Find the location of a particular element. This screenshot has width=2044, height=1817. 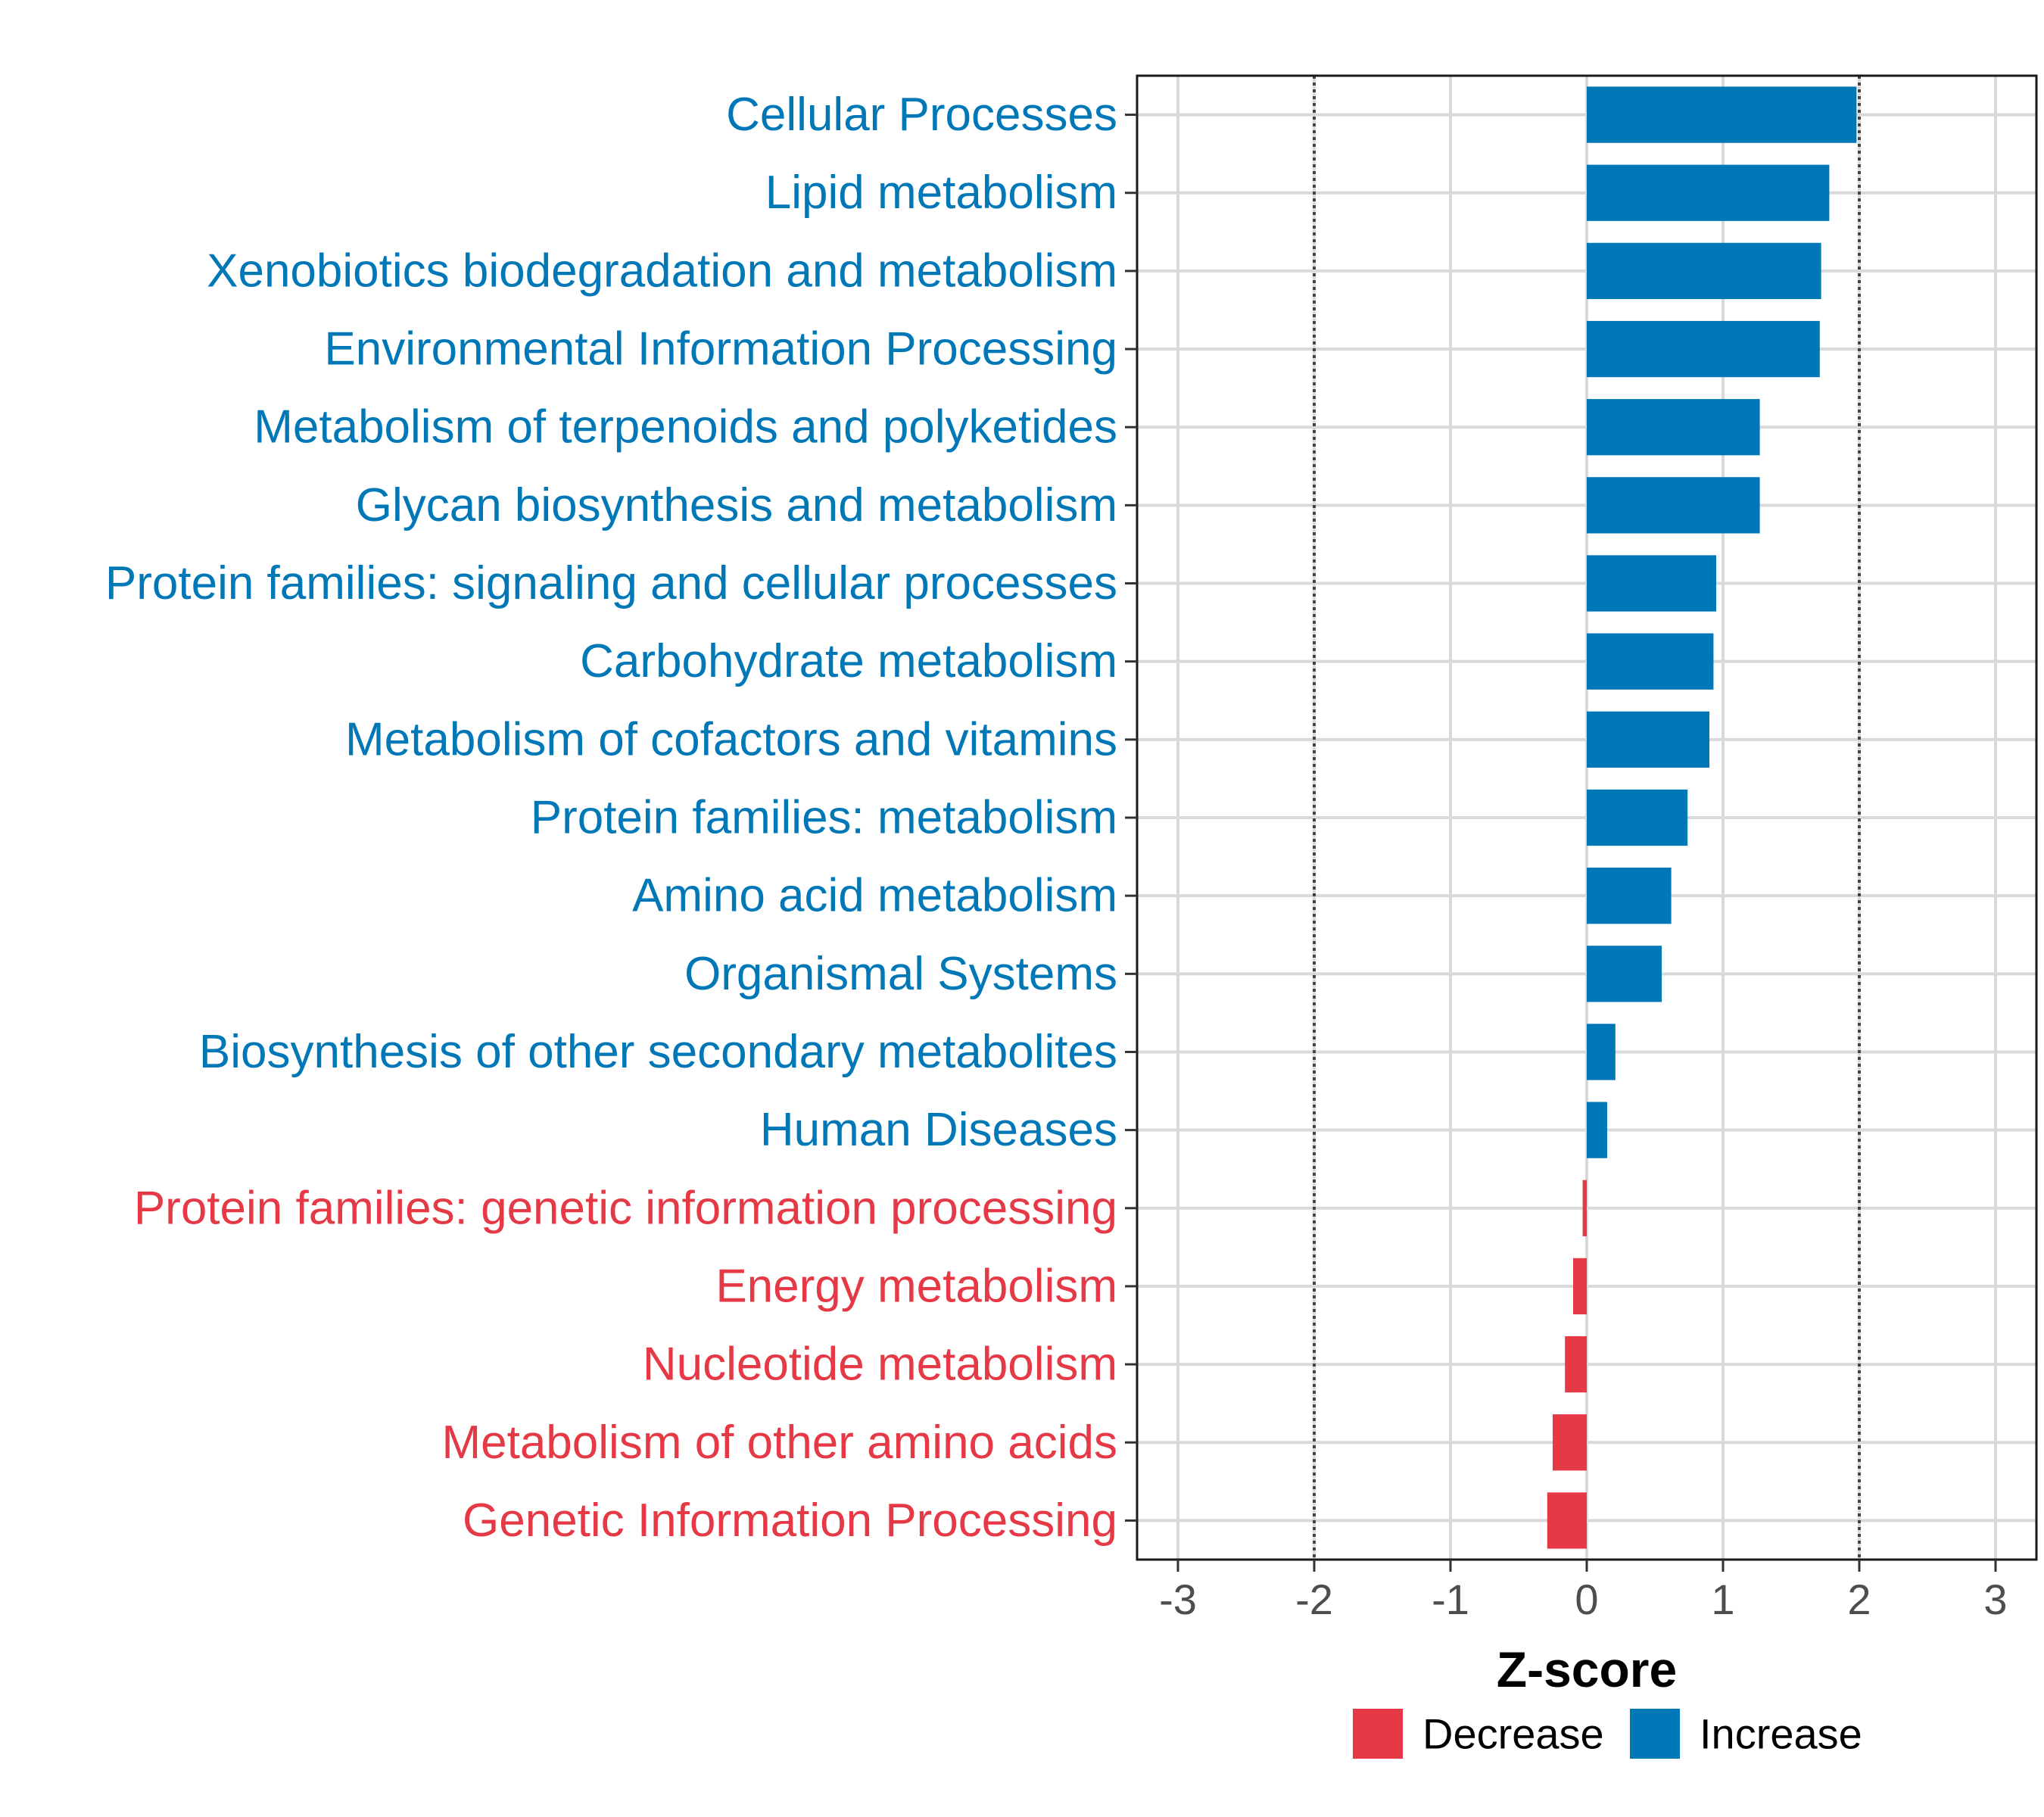

category-label: Lipid metabolism is located at coordinates (941, 193).